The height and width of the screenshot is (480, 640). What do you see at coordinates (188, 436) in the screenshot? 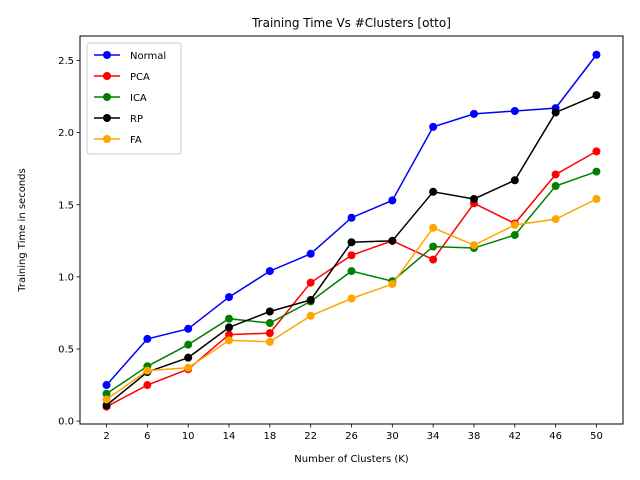
I see `x-tick-label: 10` at bounding box center [188, 436].